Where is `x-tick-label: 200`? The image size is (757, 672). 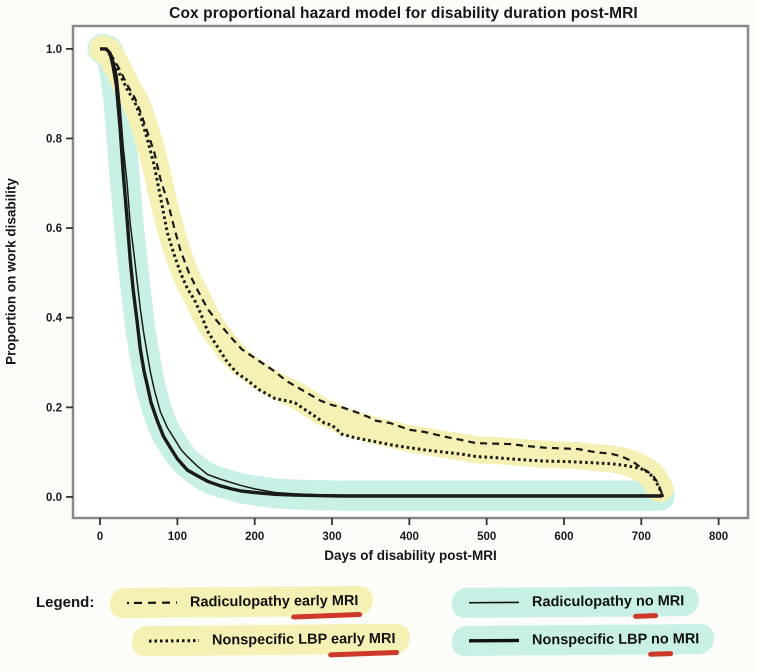 x-tick-label: 200 is located at coordinates (254, 537).